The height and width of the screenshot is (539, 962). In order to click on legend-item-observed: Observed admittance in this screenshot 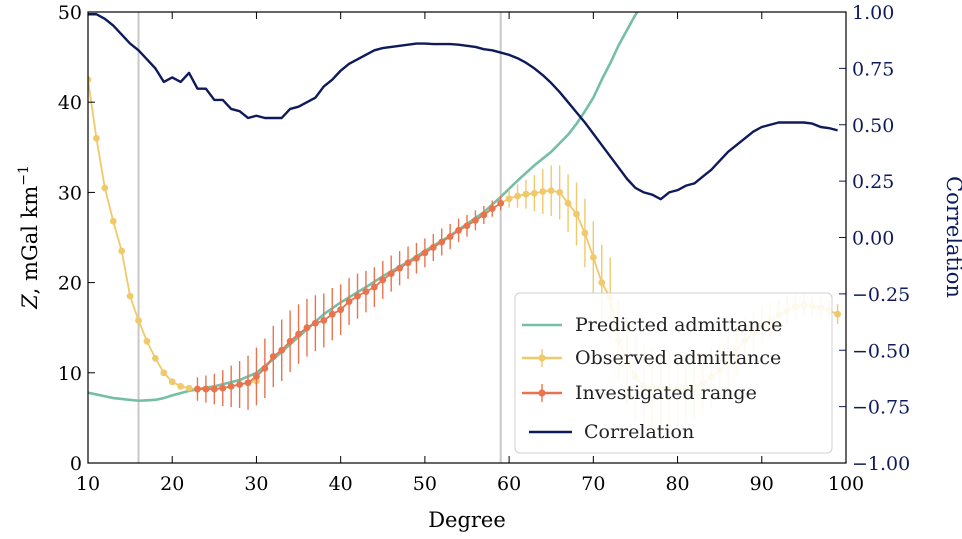, I will do `click(651, 358)`.